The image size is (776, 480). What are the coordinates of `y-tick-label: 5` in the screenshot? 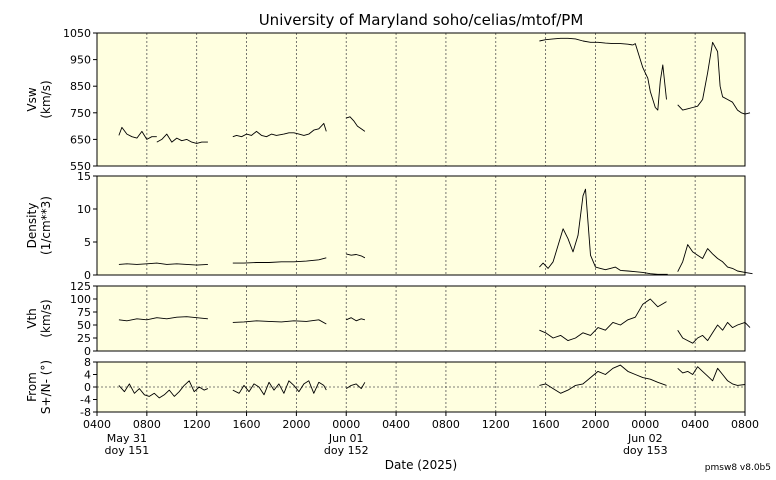 It's located at (87, 242).